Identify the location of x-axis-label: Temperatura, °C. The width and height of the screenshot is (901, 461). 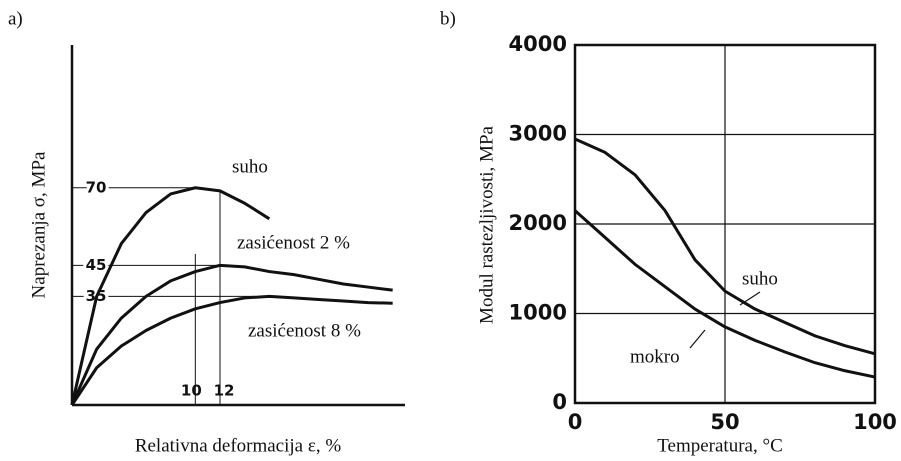
(720, 445).